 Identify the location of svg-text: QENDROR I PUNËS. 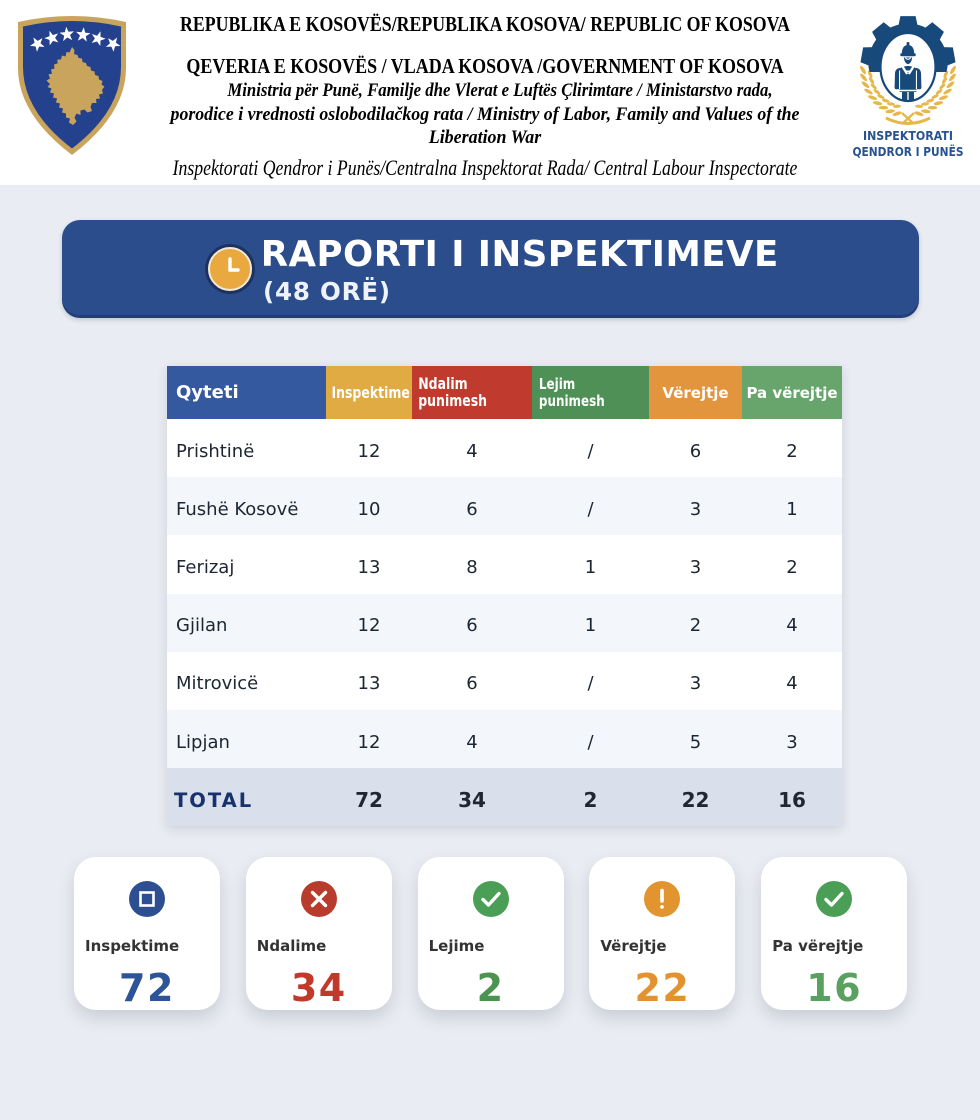
(908, 151).